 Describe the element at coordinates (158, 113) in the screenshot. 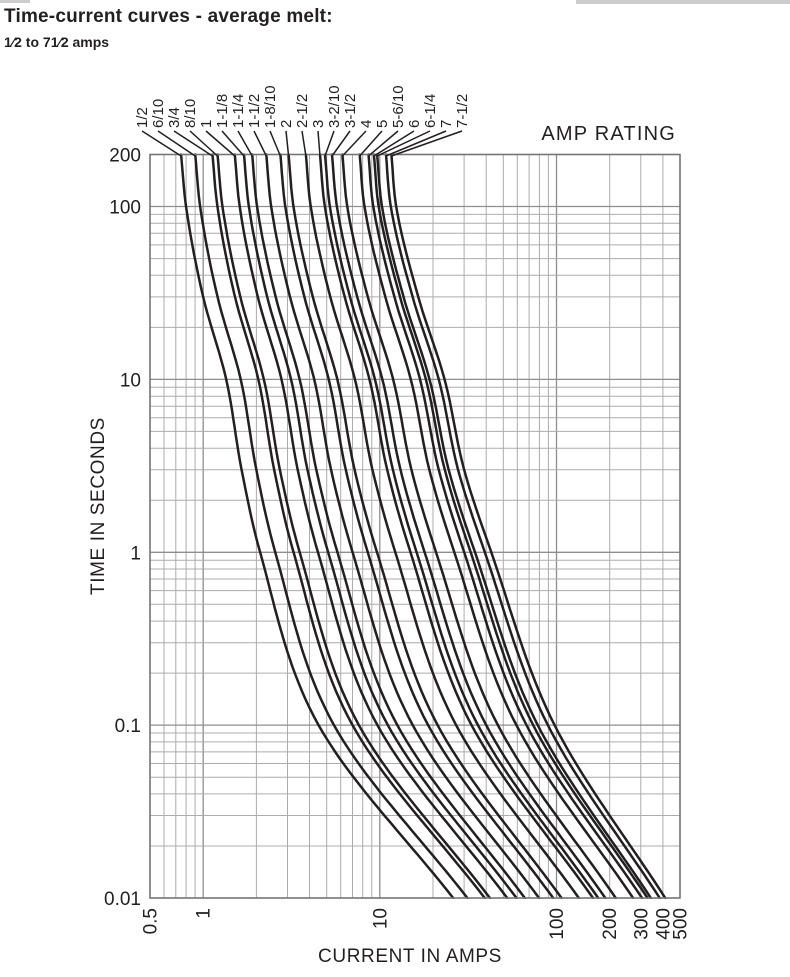

I see `curve-label: 6/10` at that location.